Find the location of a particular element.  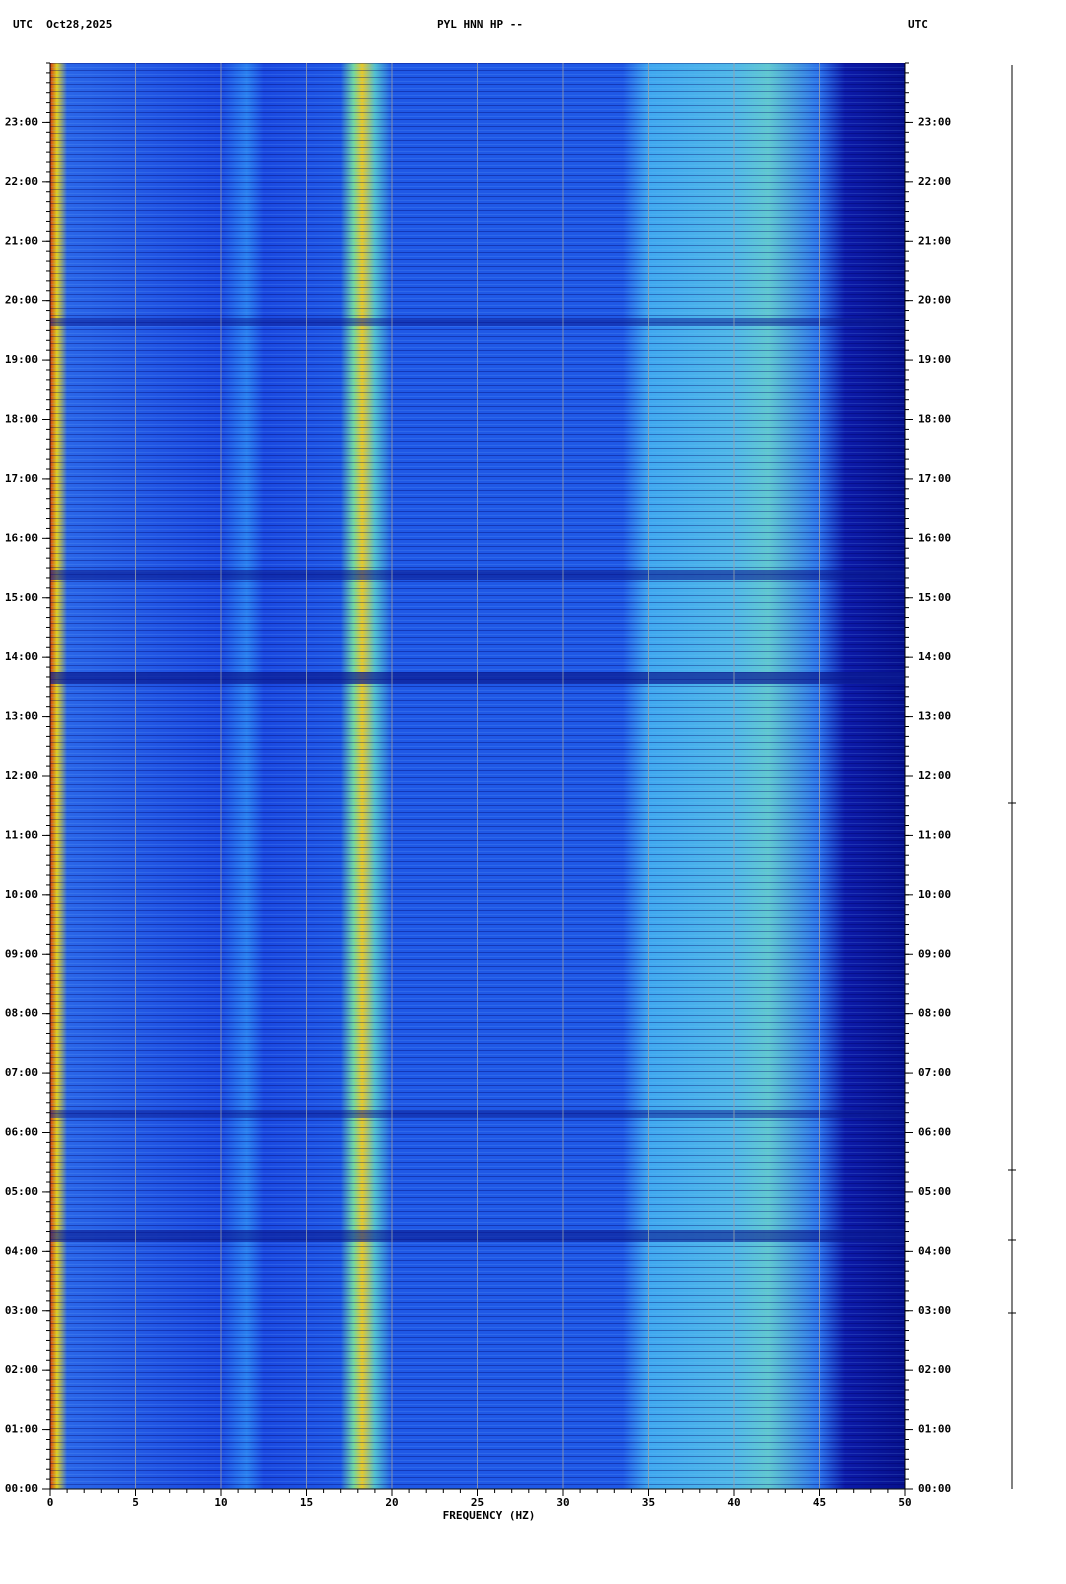

y-tick-label-right: 03:00 is located at coordinates (934, 1310).